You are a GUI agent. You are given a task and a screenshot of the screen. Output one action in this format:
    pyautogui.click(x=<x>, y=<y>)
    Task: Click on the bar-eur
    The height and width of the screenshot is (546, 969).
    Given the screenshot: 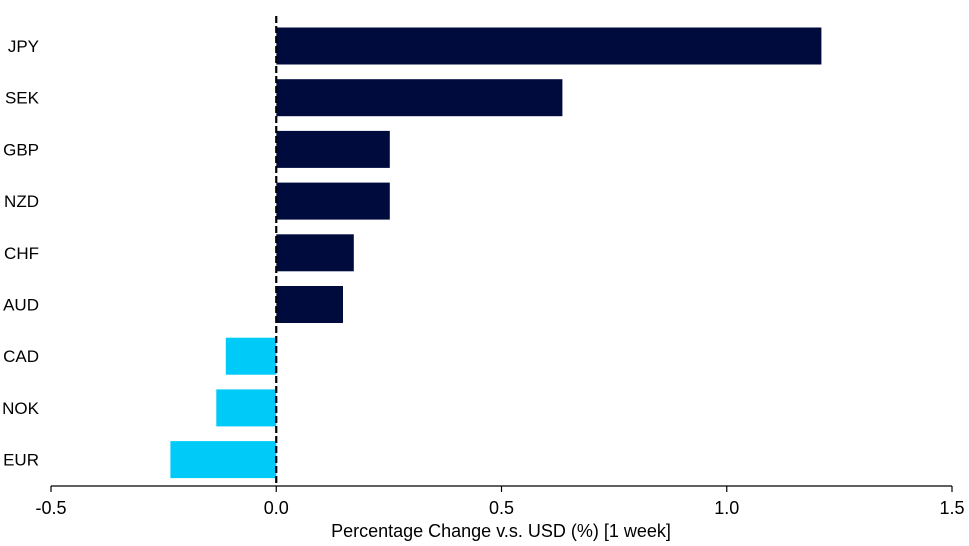 What is the action you would take?
    pyautogui.click(x=223, y=460)
    